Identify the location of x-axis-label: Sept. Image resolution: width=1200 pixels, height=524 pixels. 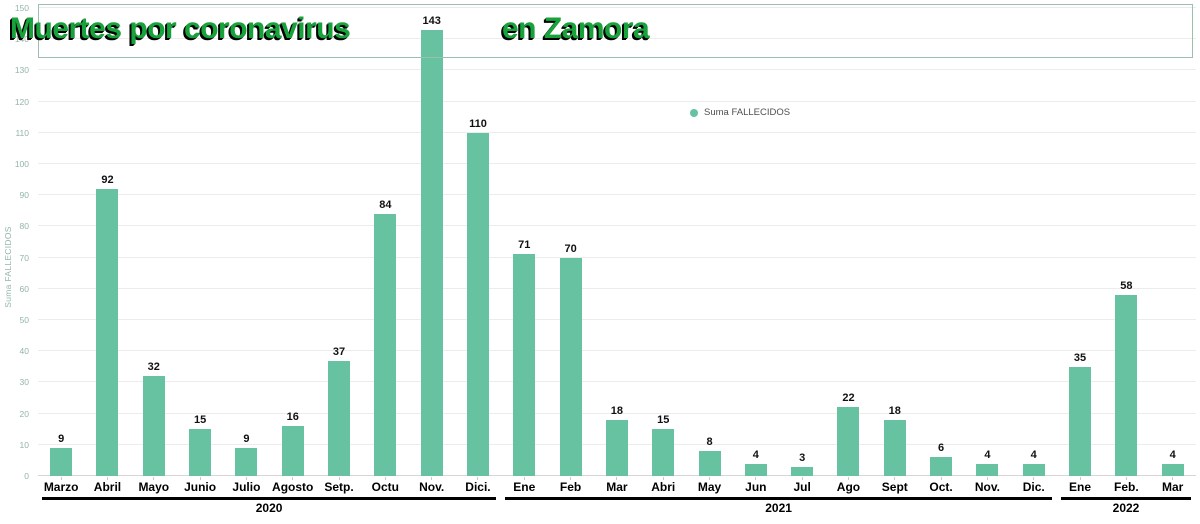
(894, 487).